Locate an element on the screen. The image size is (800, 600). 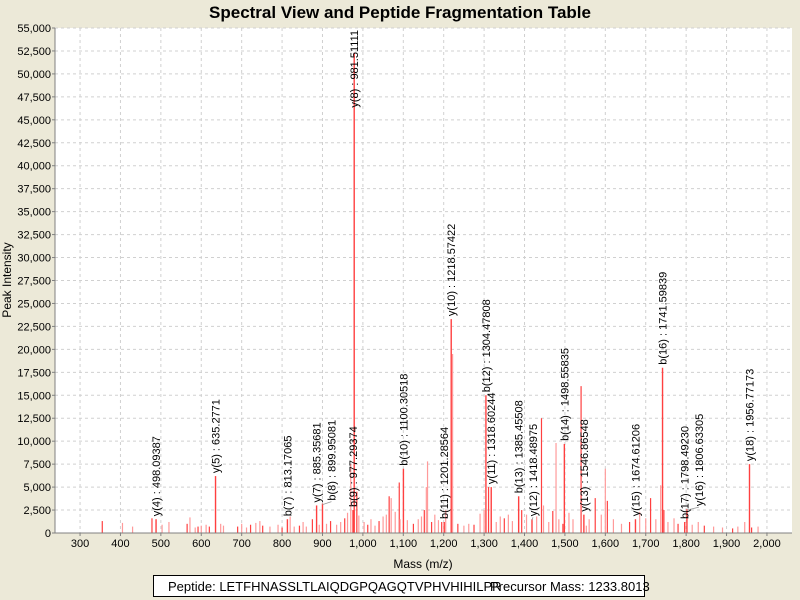
y-tick-label: 30,000 is located at coordinates (34, 259).